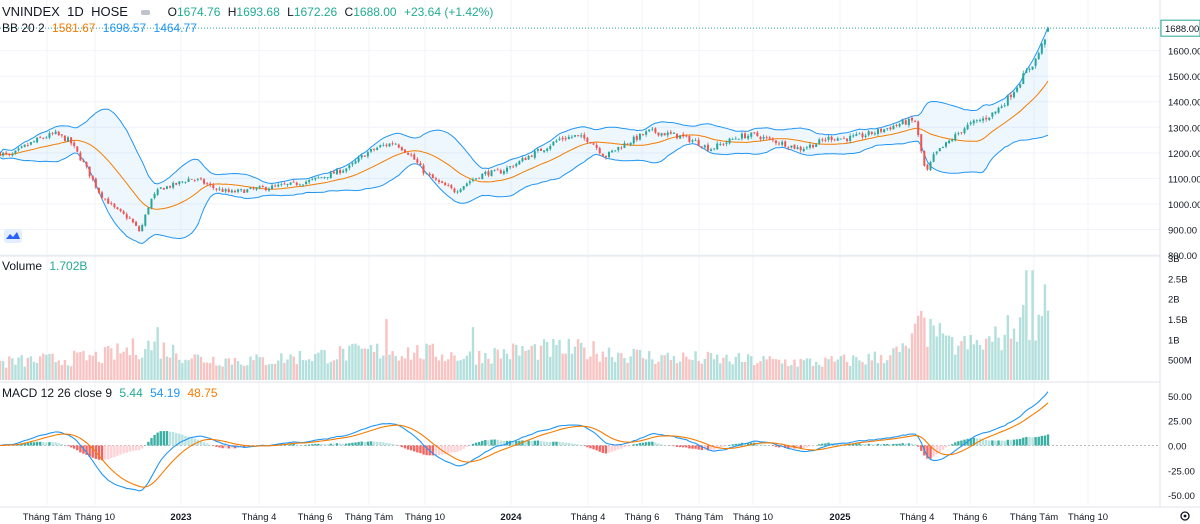 This screenshot has width=1200, height=524. I want to click on volume-tick-label: 1.5B, so click(1178, 320).